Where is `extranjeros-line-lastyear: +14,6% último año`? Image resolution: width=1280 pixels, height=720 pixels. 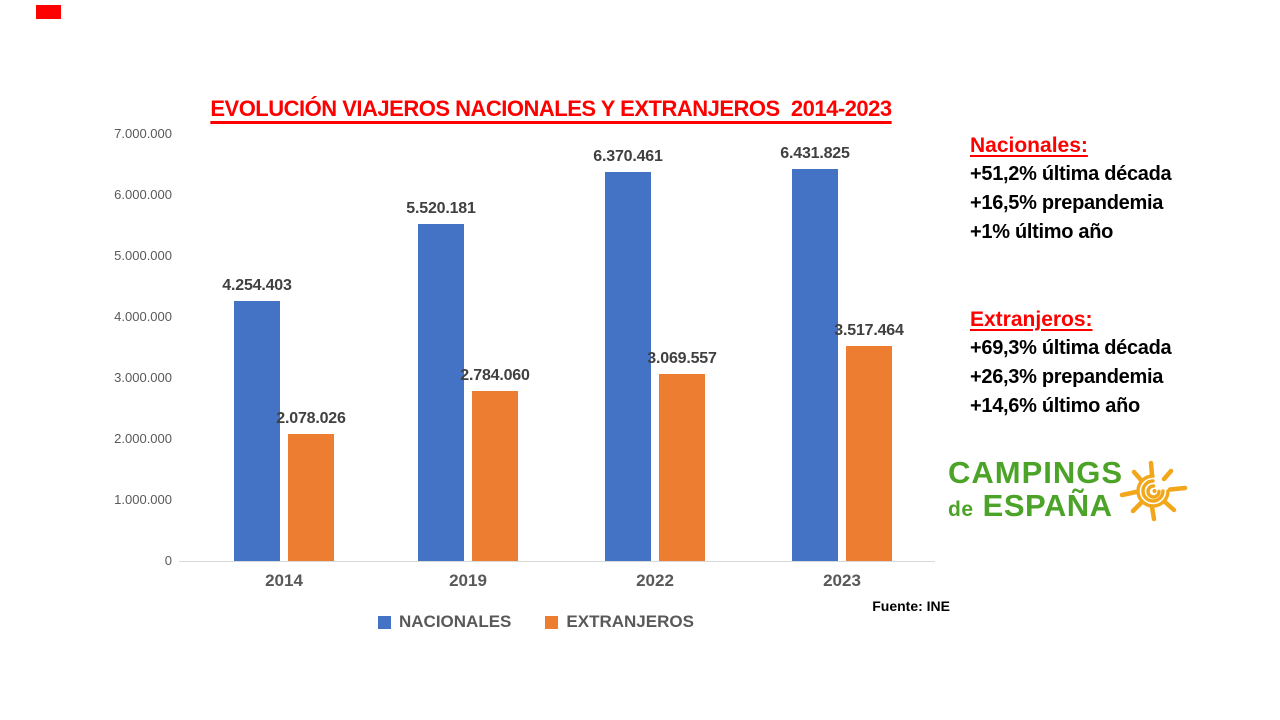
extranjeros-line-lastyear: +14,6% último año is located at coordinates (1055, 406).